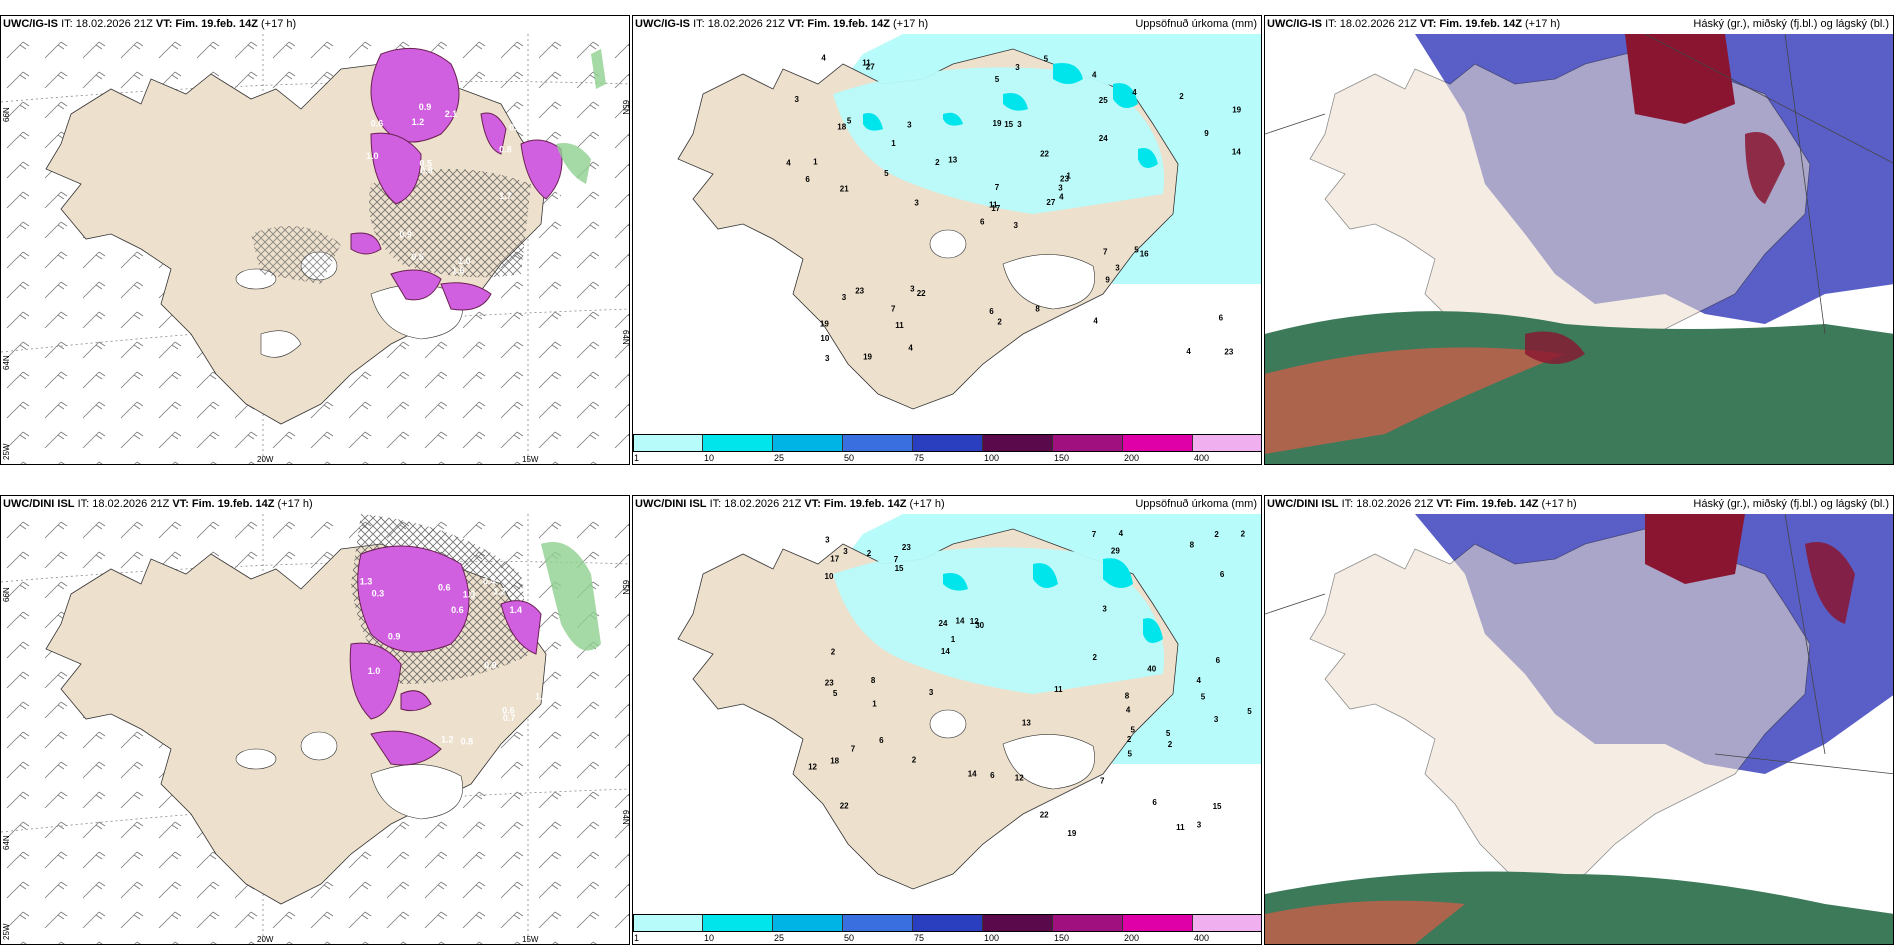  Describe the element at coordinates (509, 718) in the screenshot. I see `precip-rate-label: 0.7` at that location.